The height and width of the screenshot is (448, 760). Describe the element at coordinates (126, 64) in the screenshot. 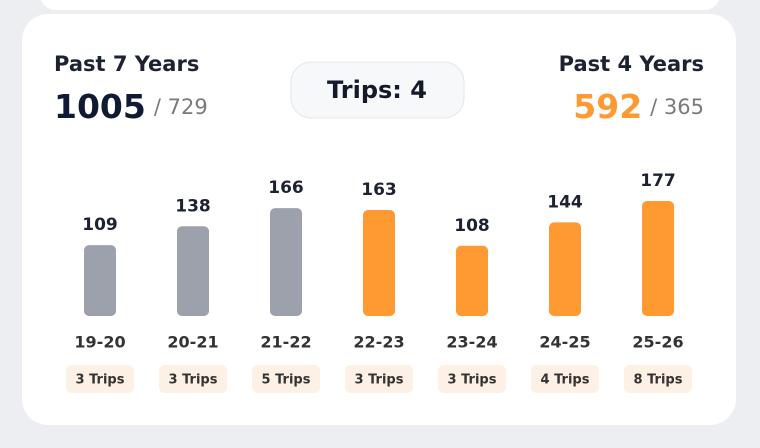

I see `left-title: Past 7 Years` at that location.